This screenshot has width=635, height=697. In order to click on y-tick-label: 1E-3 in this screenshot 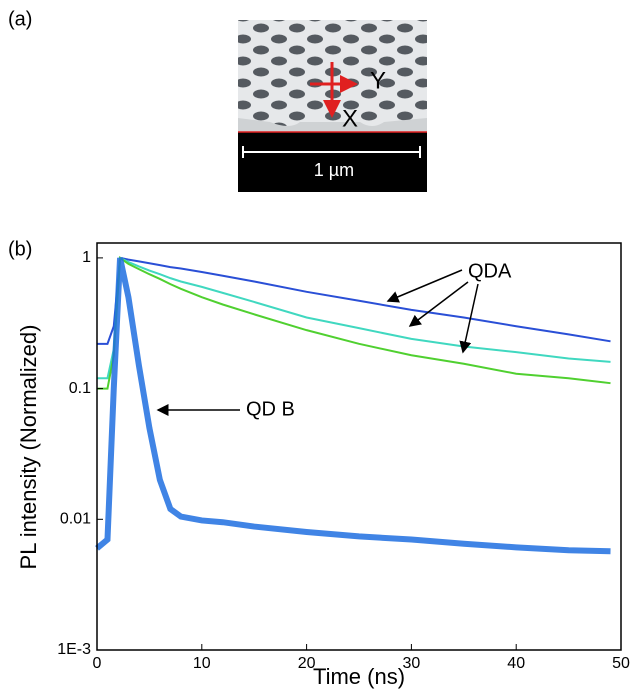, I will do `click(74, 649)`.